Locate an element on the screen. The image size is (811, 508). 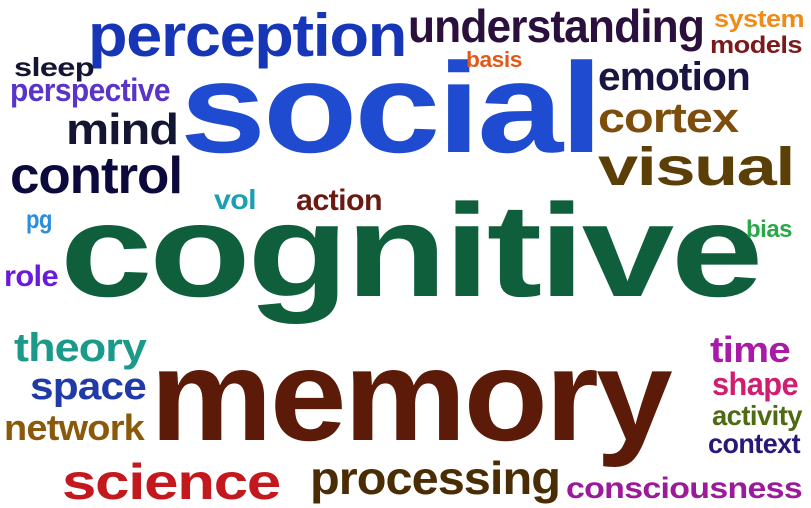
word-sleep: sleep is located at coordinates (54, 67).